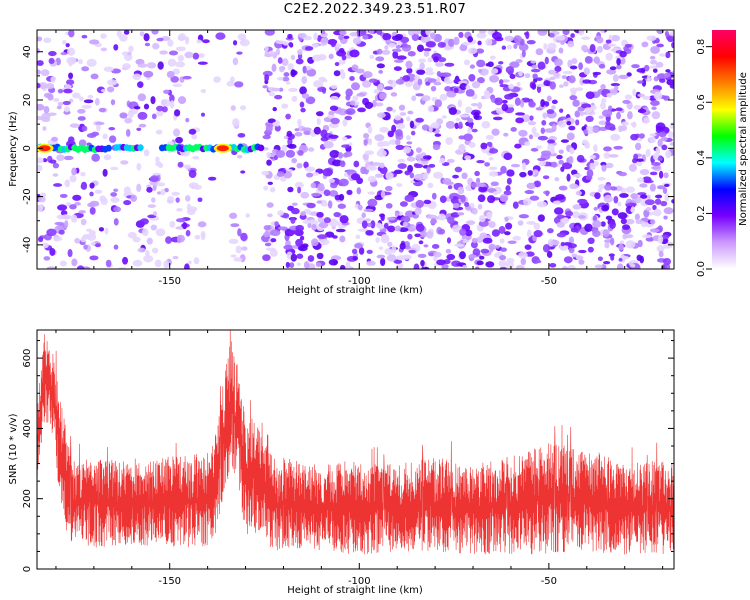  I want to click on colorbar-tick-label: 0.4, so click(701, 158).